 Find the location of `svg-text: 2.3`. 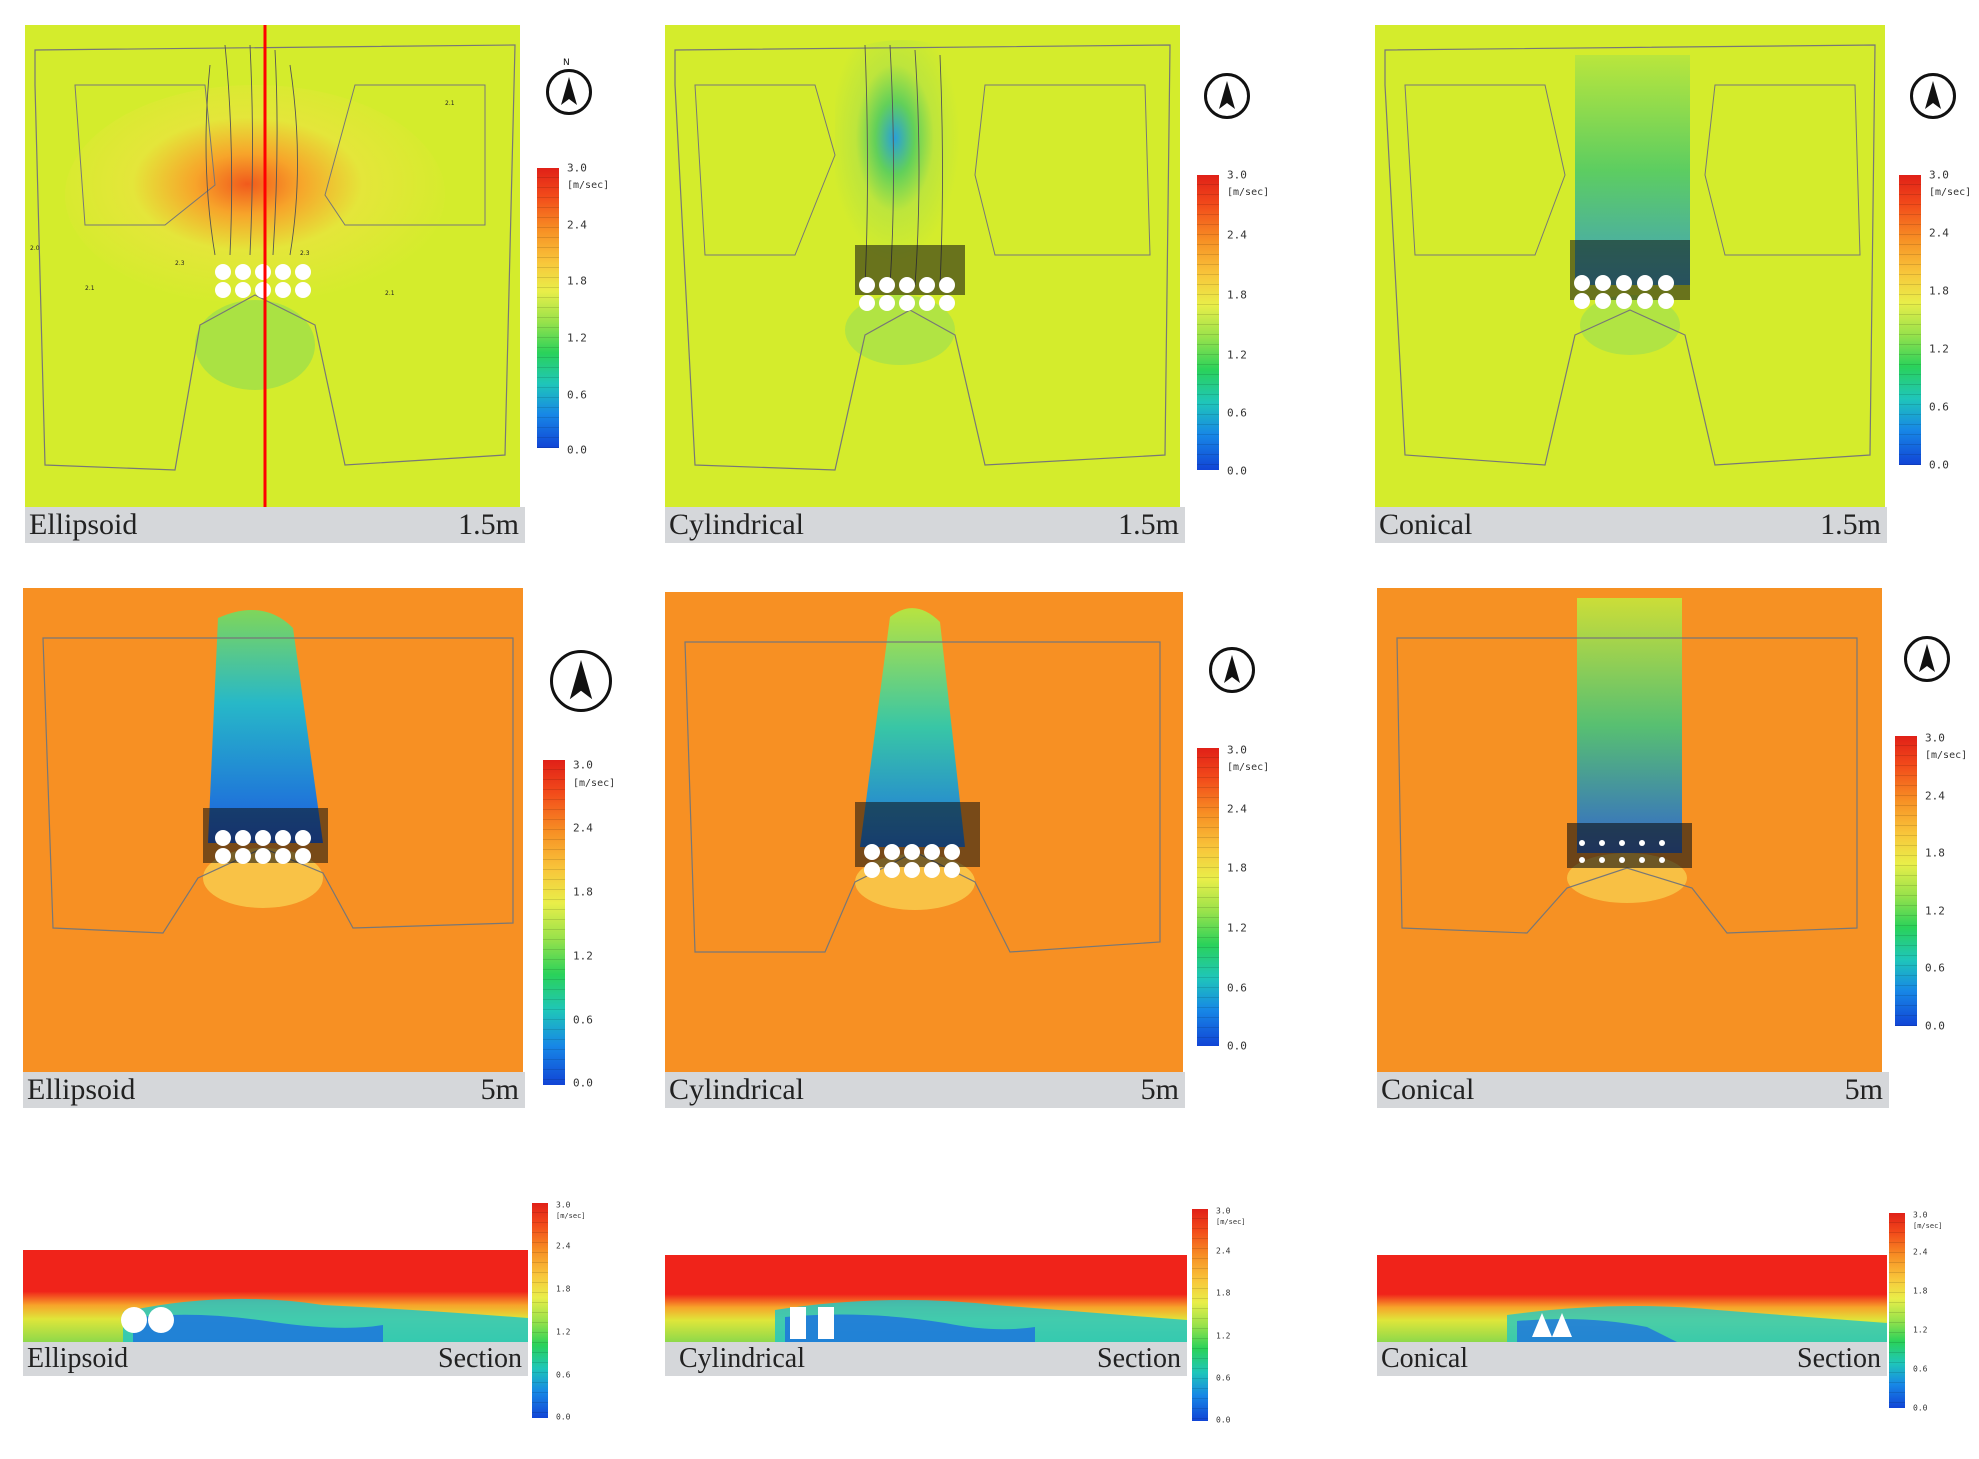

svg-text: 2.3 is located at coordinates (305, 253).